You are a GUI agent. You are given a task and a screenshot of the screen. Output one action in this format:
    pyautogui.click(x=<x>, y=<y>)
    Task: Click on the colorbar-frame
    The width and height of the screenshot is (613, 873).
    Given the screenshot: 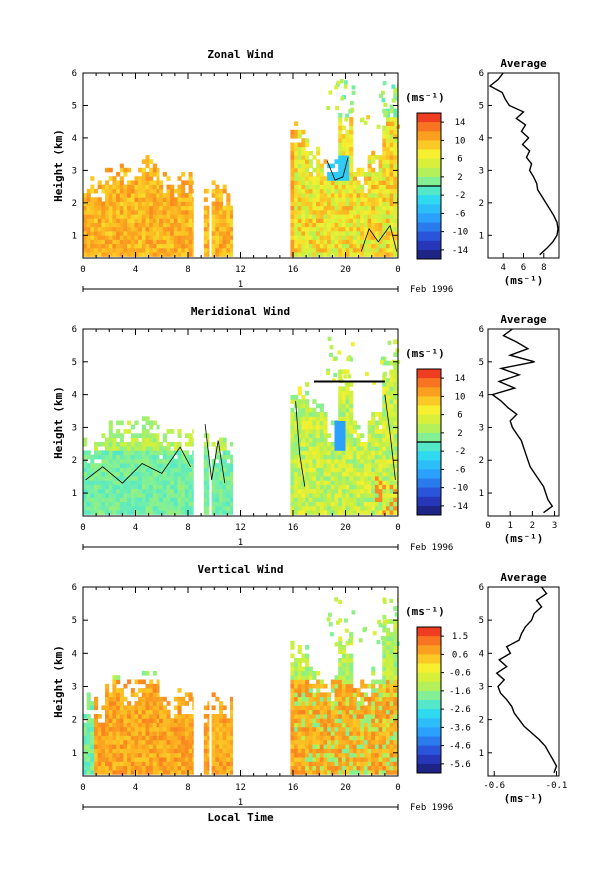 What is the action you would take?
    pyautogui.click(x=429, y=700)
    